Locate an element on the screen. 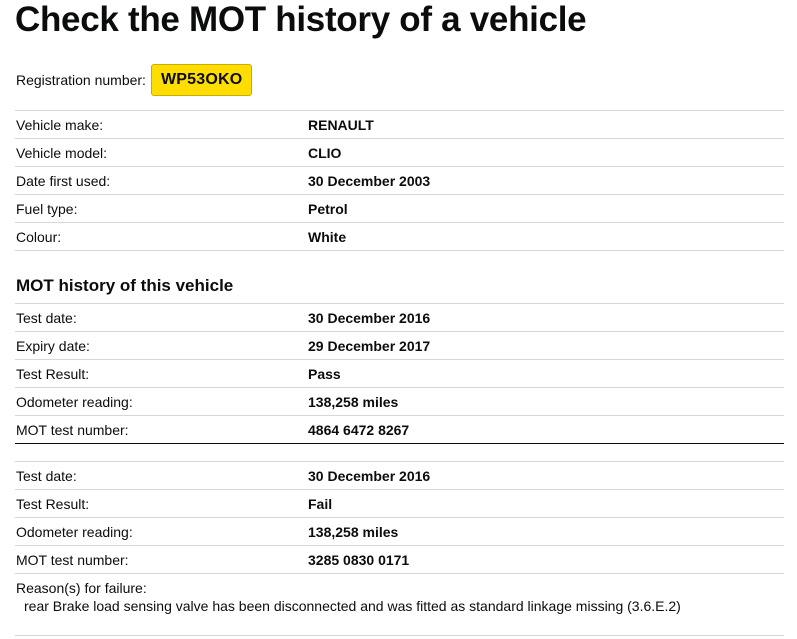  mot-test-number-value: 3285 0830 0171 is located at coordinates (359, 560).